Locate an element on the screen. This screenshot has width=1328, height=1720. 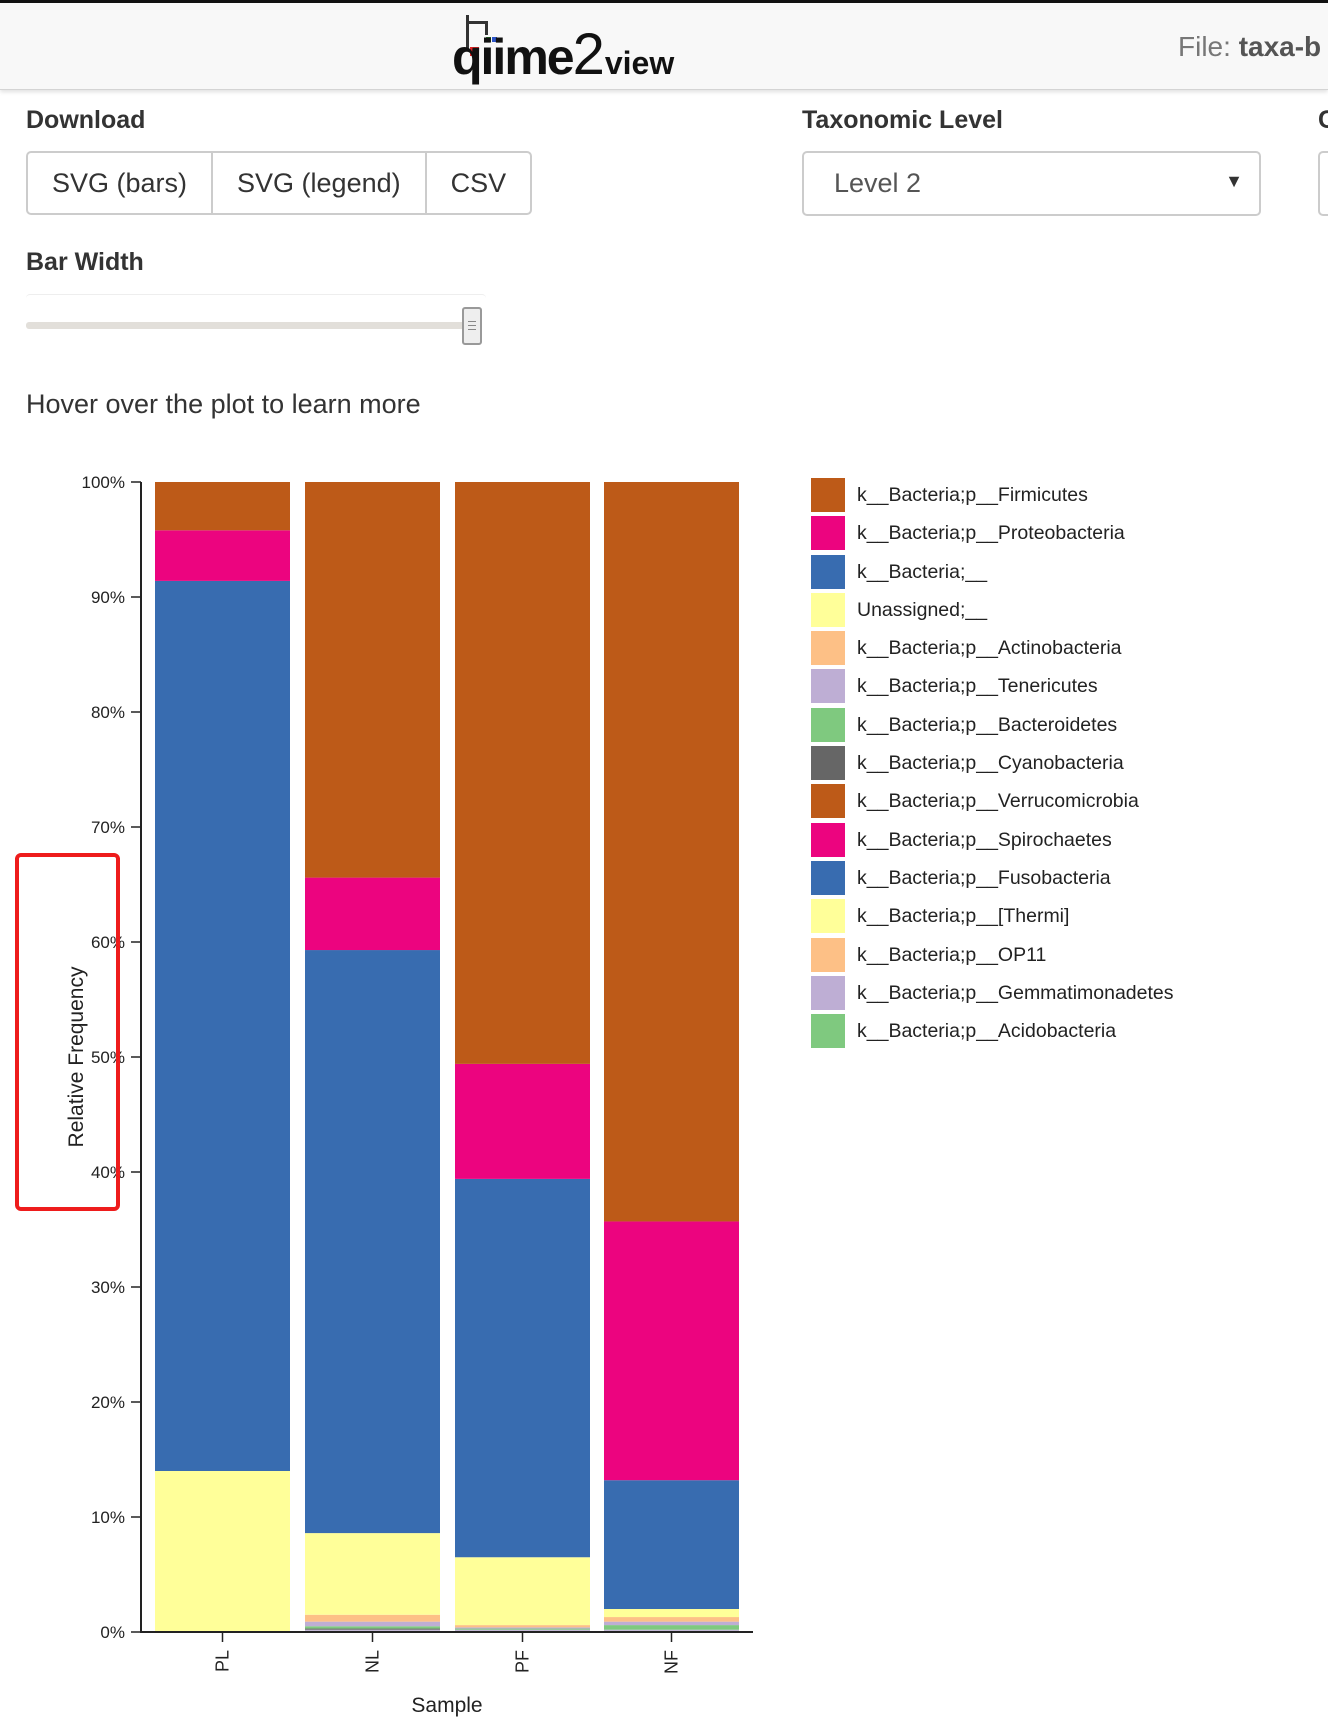
y-tick-label: 80% is located at coordinates (108, 712).